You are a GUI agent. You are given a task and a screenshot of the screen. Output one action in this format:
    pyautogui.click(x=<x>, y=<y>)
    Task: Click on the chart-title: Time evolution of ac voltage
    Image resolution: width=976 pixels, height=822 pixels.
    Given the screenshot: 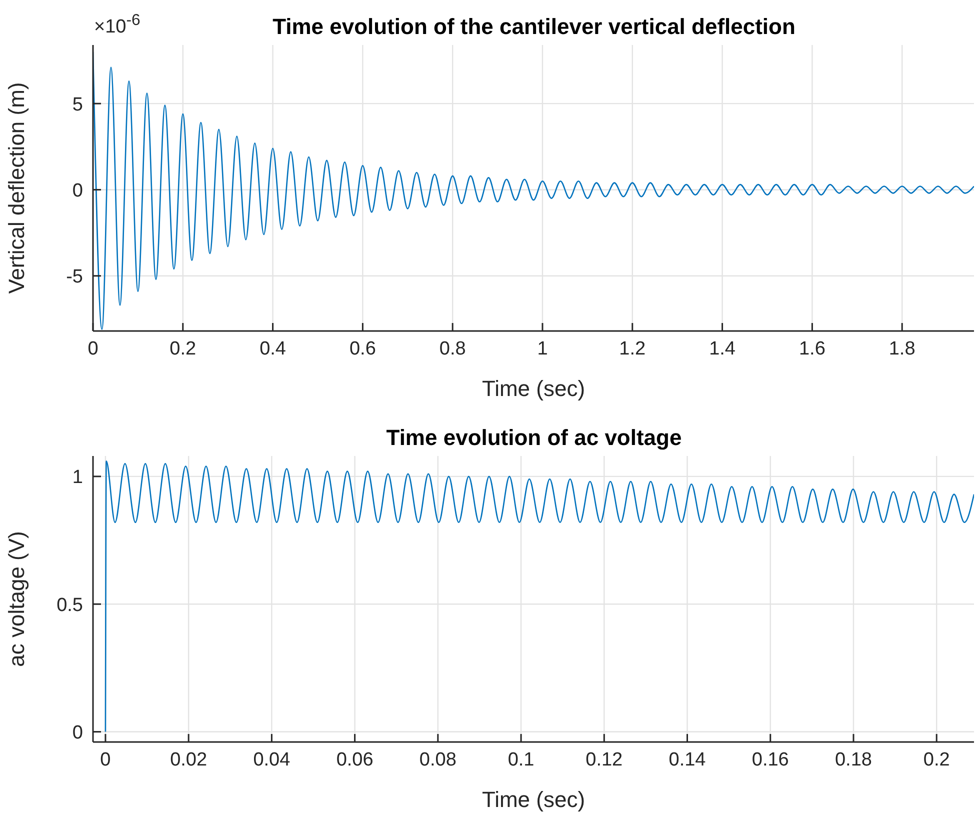 What is the action you would take?
    pyautogui.click(x=534, y=438)
    